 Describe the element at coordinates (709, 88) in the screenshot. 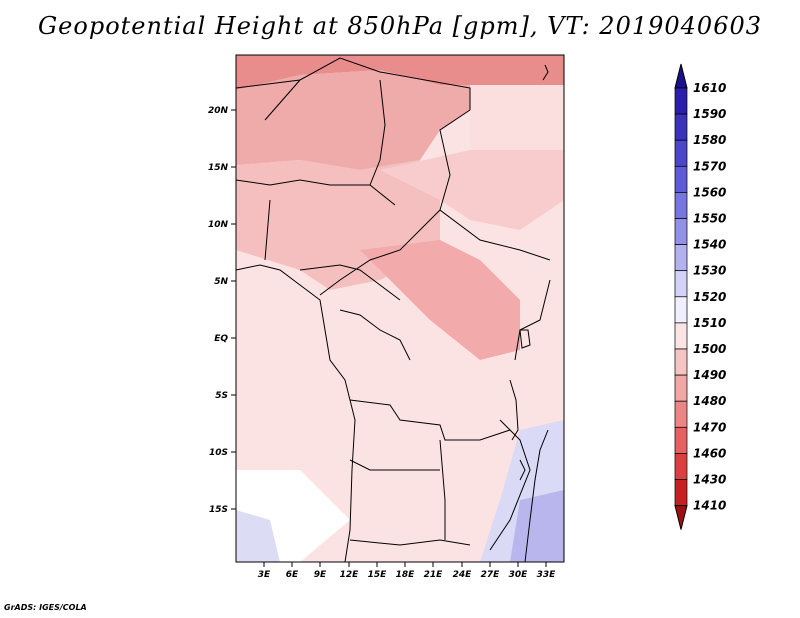

I see `colorbar-label: 1610` at that location.